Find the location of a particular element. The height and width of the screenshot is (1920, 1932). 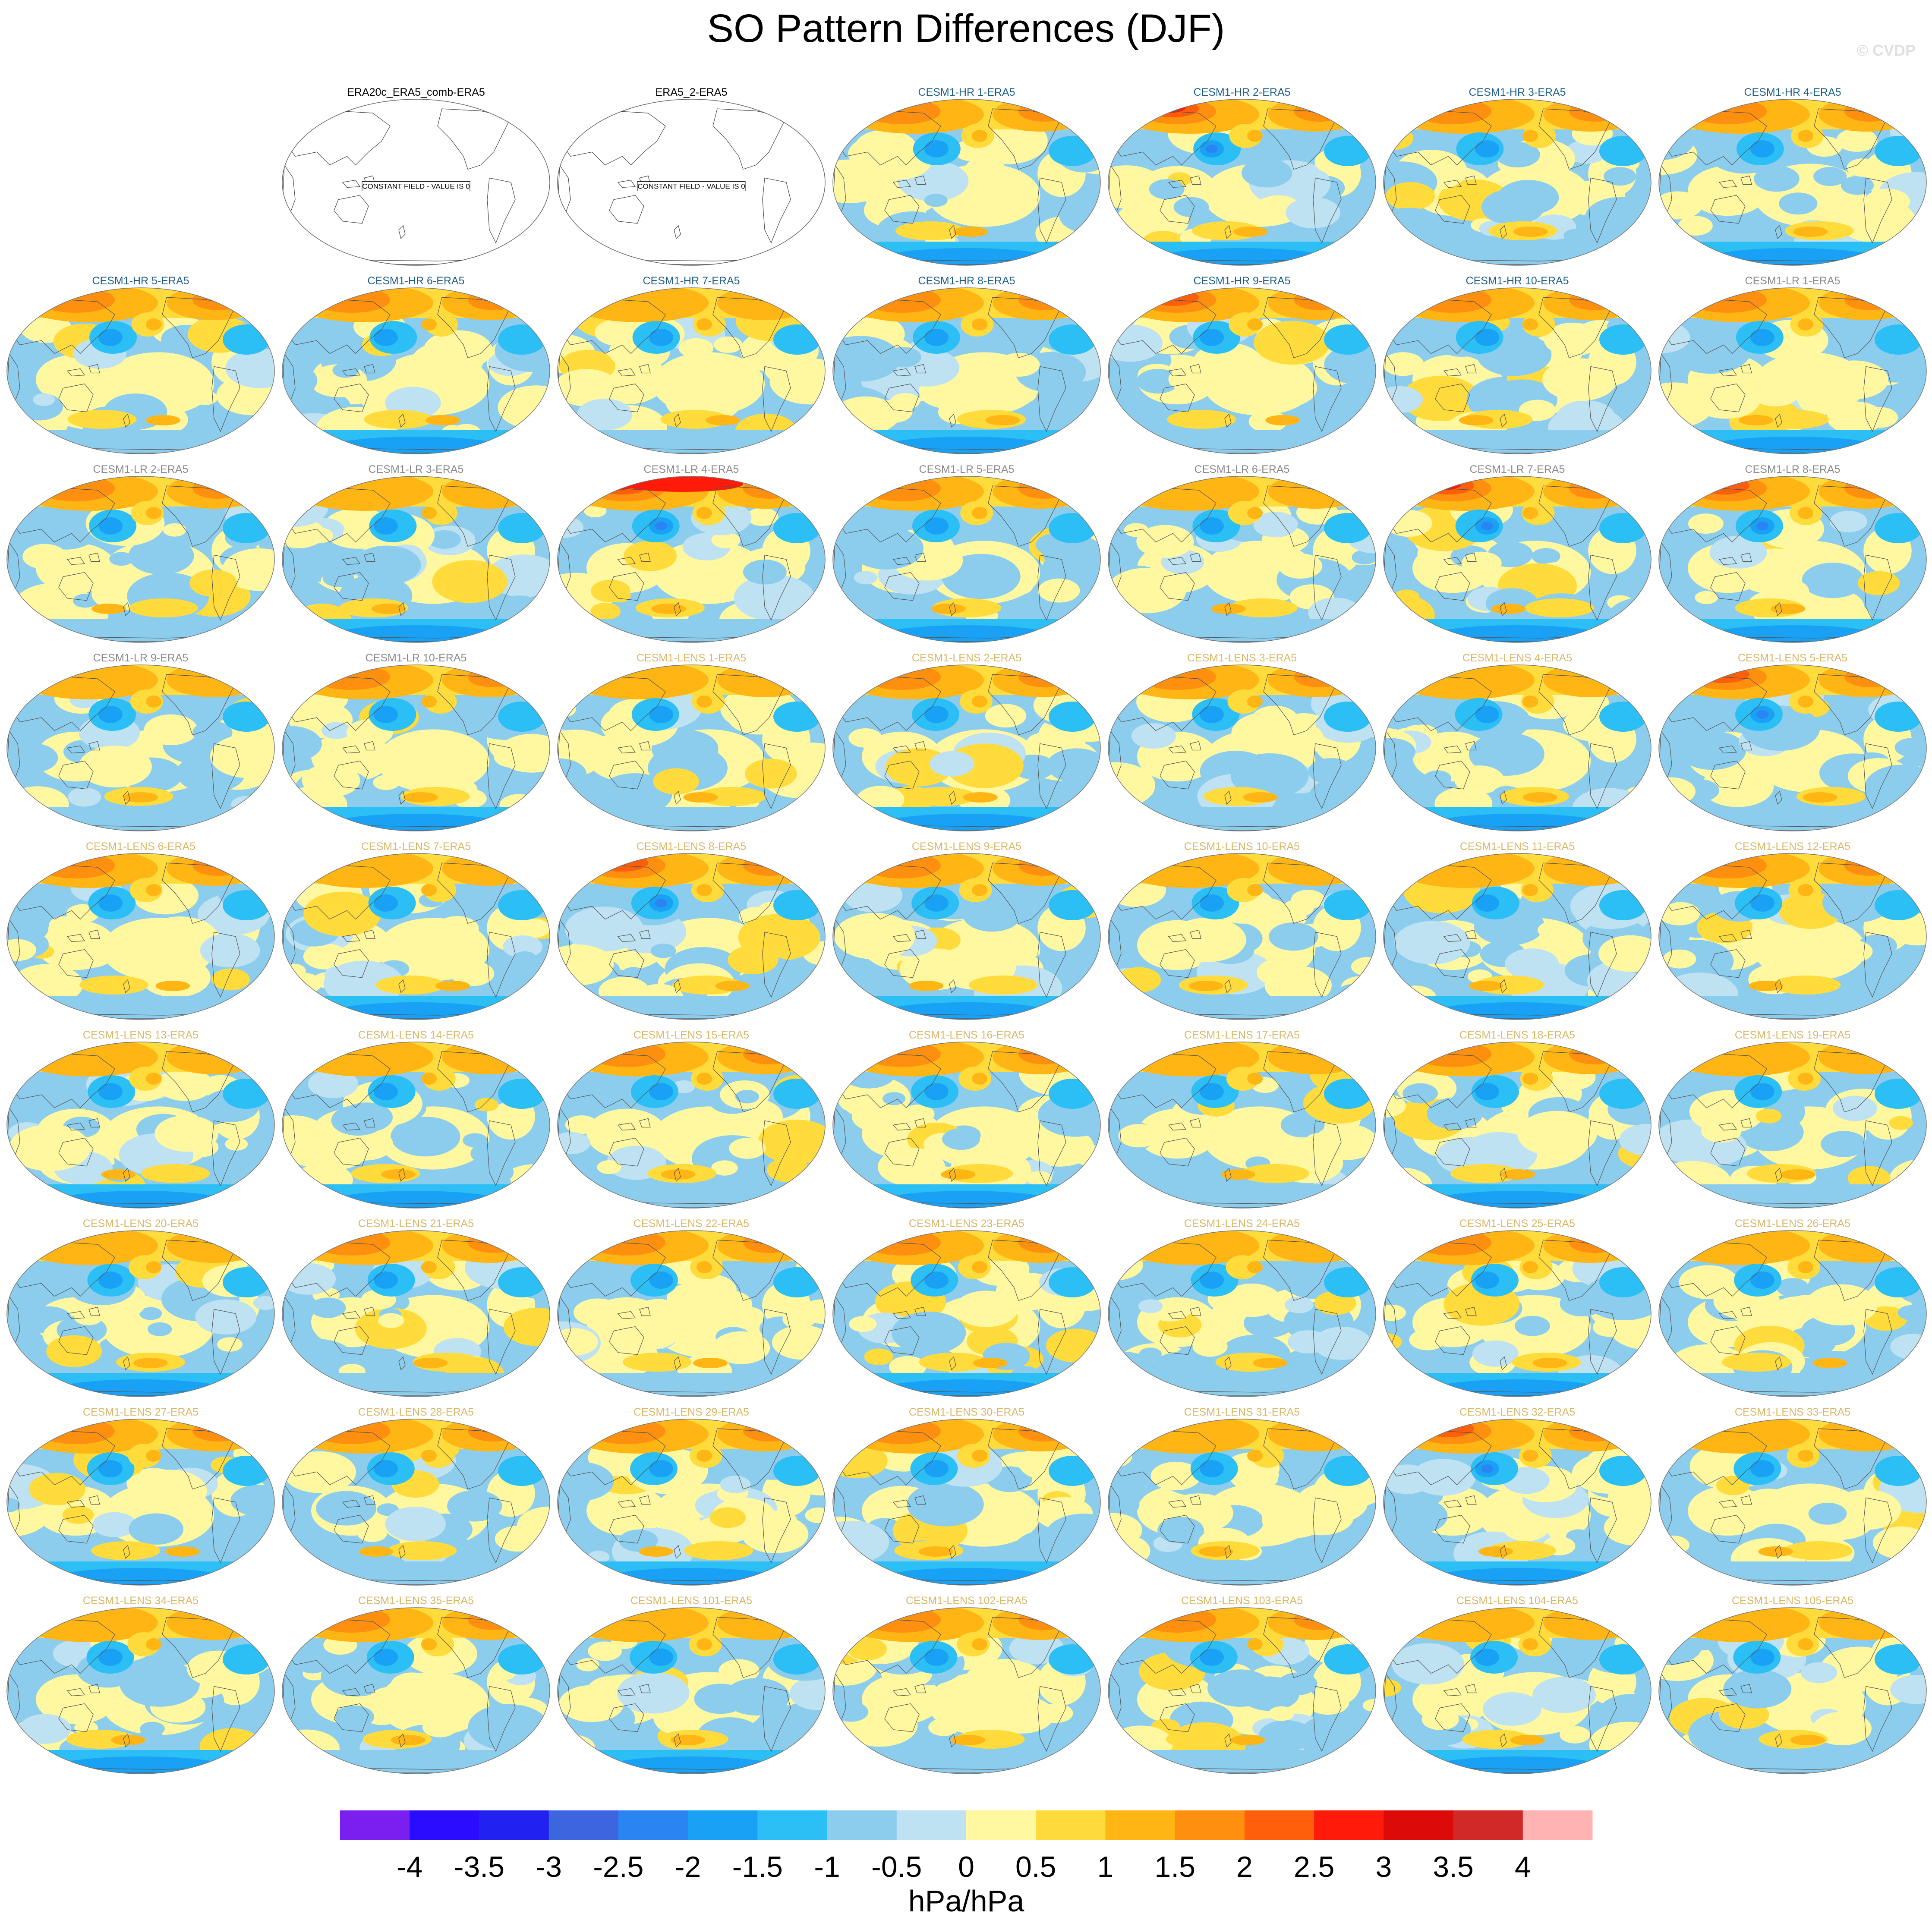

map-panel: CESM1-LENS 28-ERA5 is located at coordinates (416, 1496).